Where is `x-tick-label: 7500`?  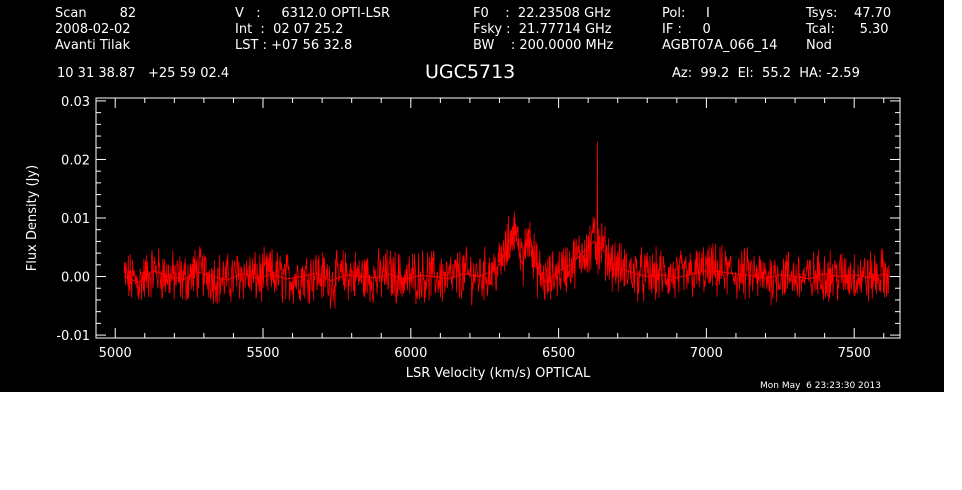 x-tick-label: 7500 is located at coordinates (854, 353).